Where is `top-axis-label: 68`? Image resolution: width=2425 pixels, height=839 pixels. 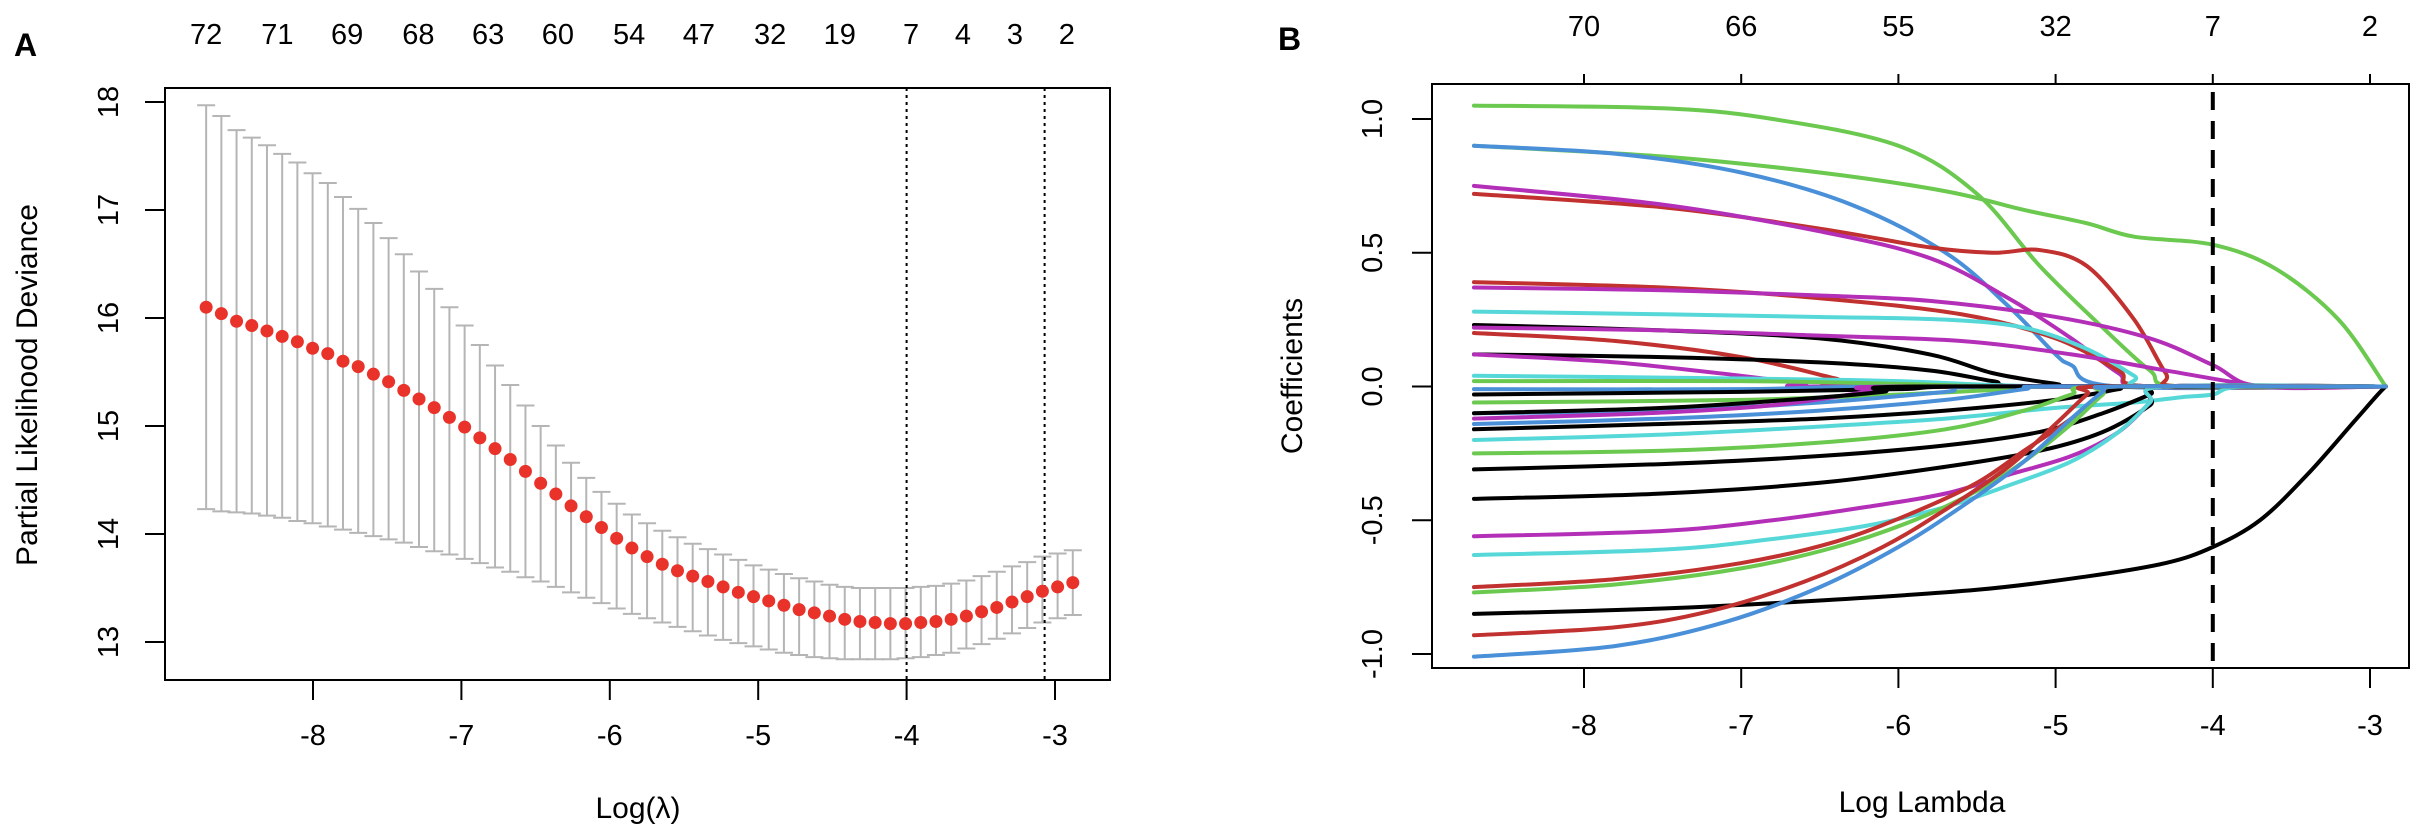 top-axis-label: 68 is located at coordinates (418, 35).